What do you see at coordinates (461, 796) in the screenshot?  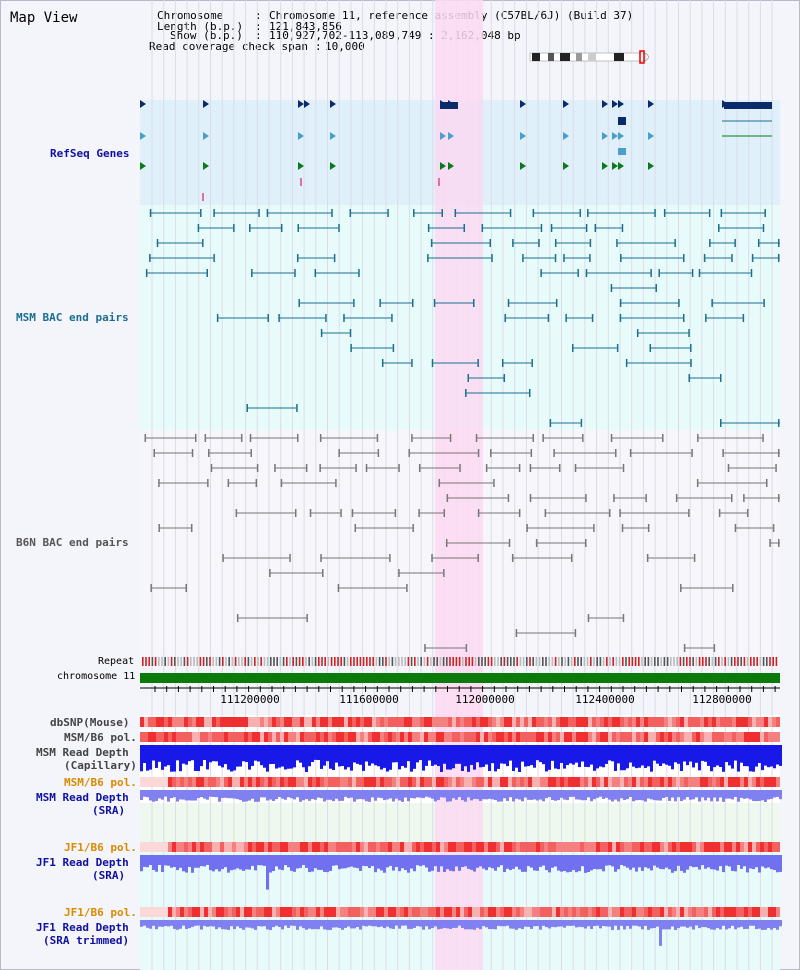 I see `msm-sra-depth-track` at bounding box center [461, 796].